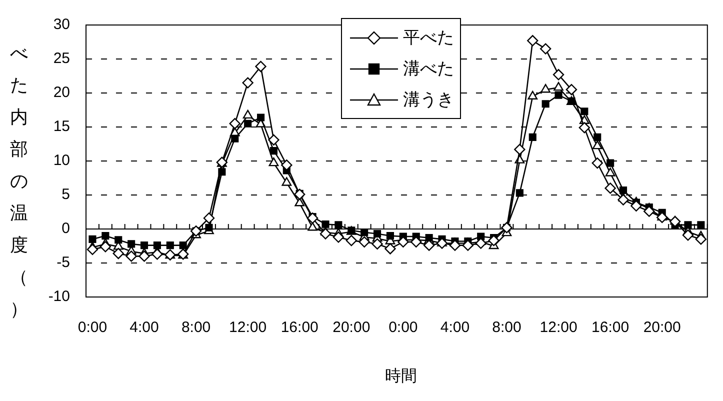  What do you see at coordinates (61, 127) in the screenshot?
I see `y-tick-label: 15` at bounding box center [61, 127].